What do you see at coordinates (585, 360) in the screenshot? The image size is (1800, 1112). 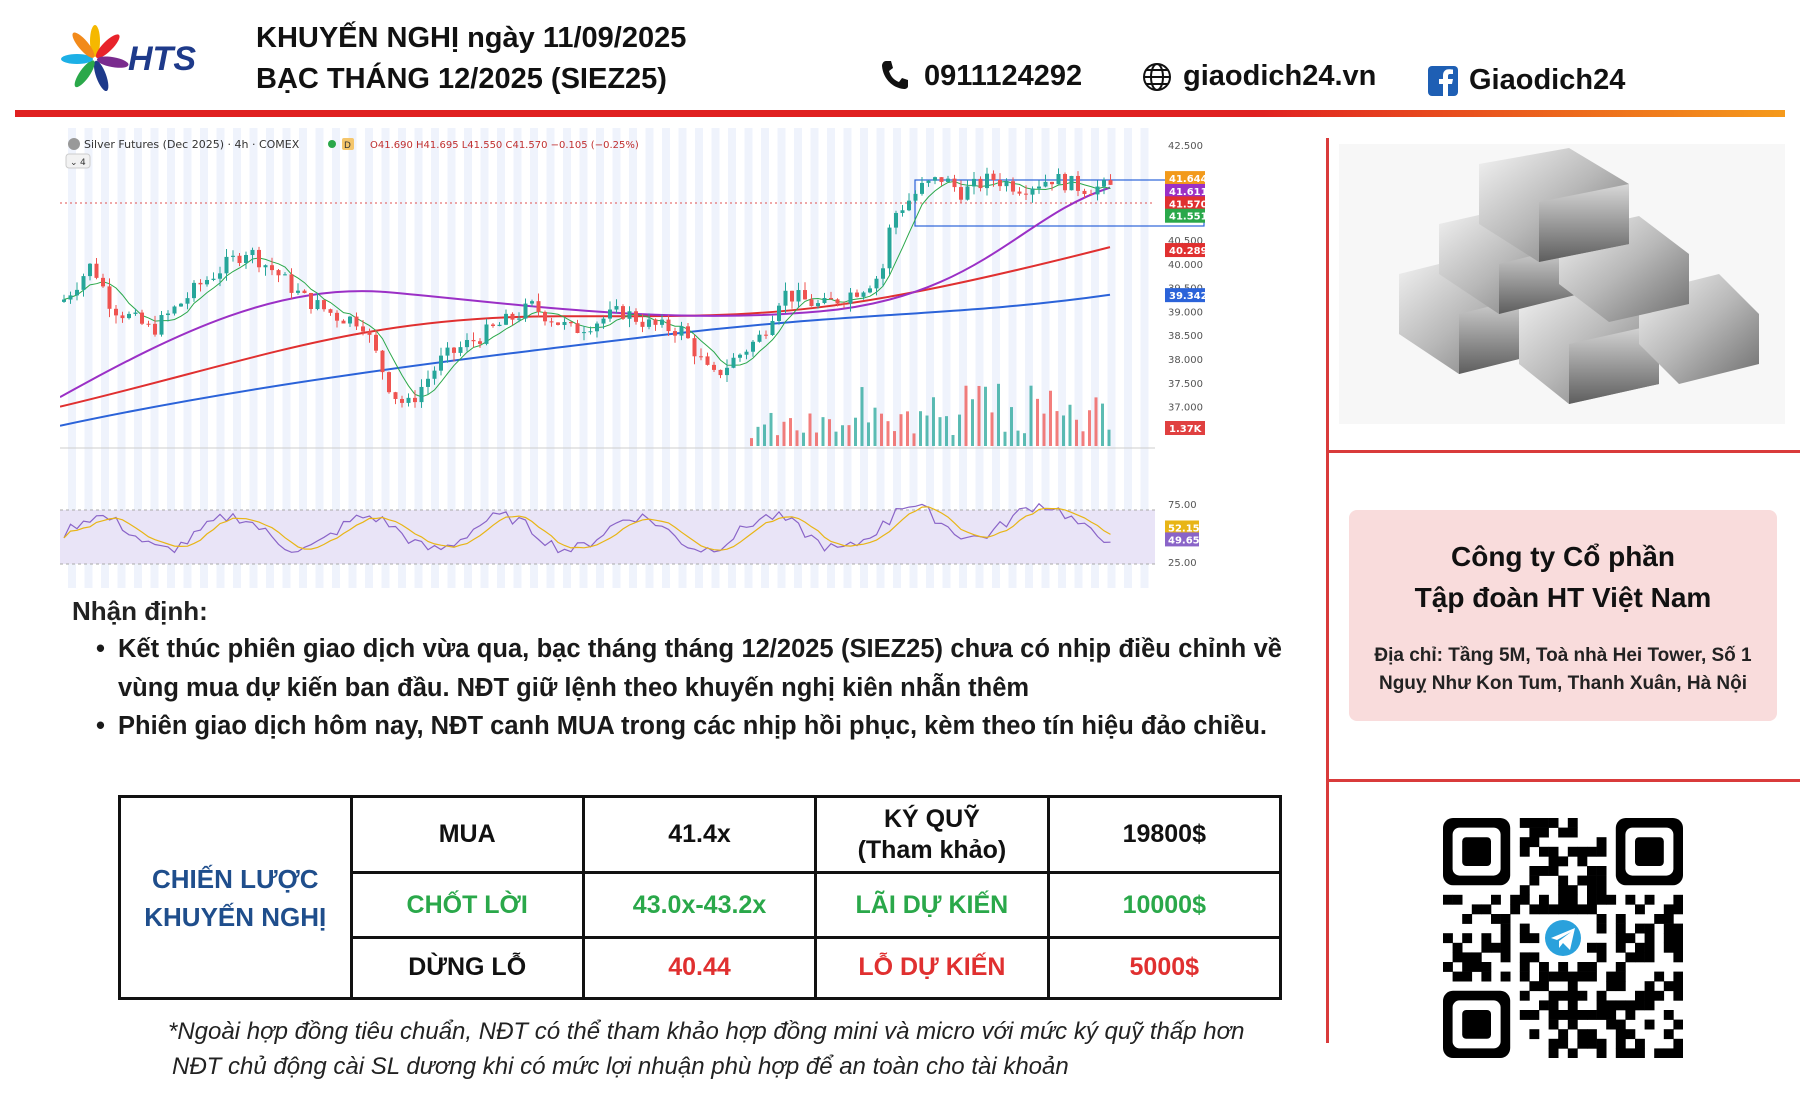 I see `ma-blue-line` at bounding box center [585, 360].